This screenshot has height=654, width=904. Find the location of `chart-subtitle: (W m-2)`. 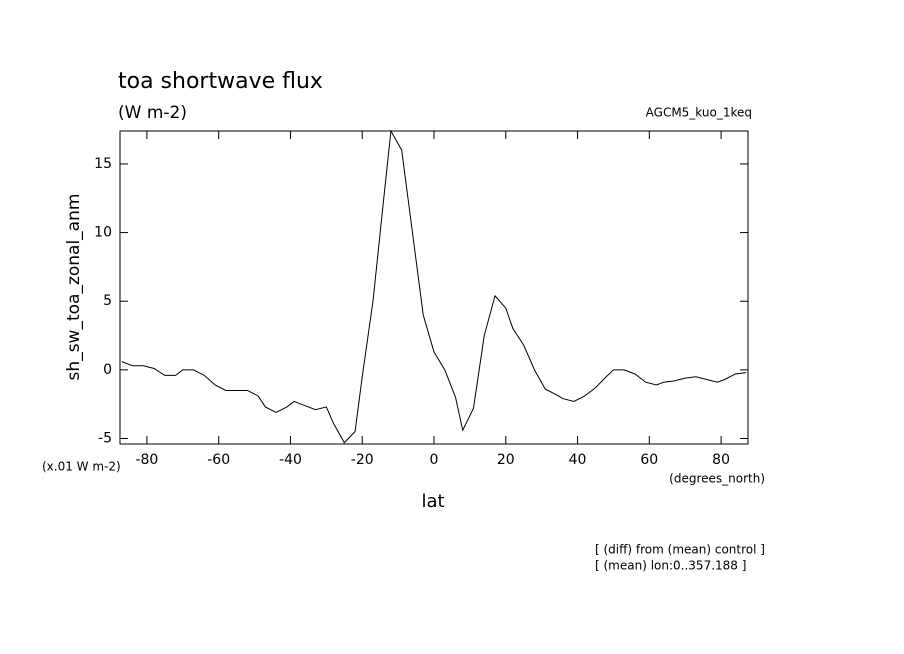

chart-subtitle: (W m-2) is located at coordinates (152, 113).